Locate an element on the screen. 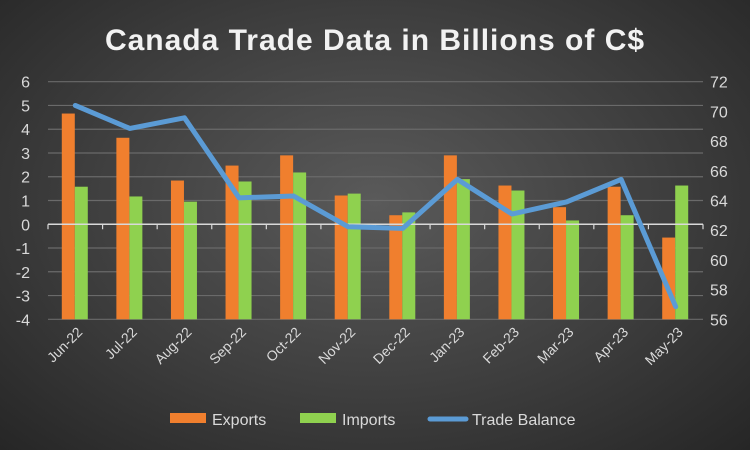 Image resolution: width=750 pixels, height=450 pixels. y-right-tick-label: 72 is located at coordinates (719, 83).